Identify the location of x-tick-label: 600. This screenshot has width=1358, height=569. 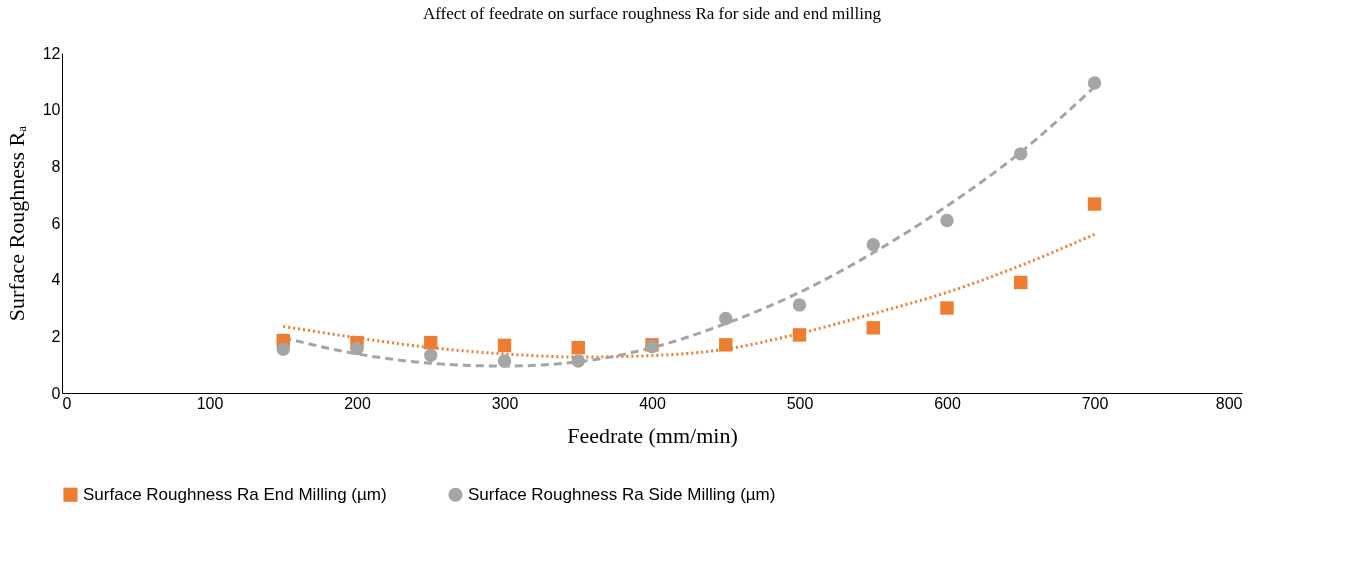
(947, 403).